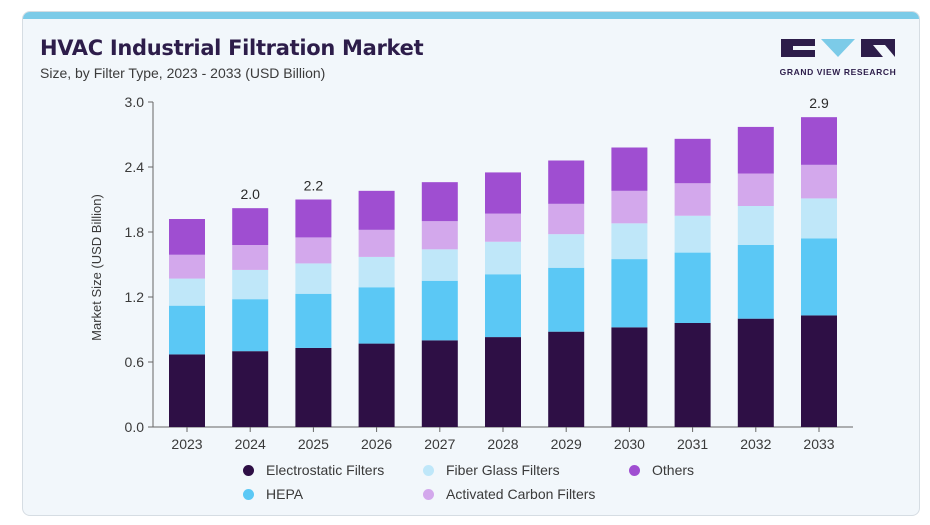 This screenshot has width=930, height=525. I want to click on y-tick-label: 0.6, so click(135, 362).